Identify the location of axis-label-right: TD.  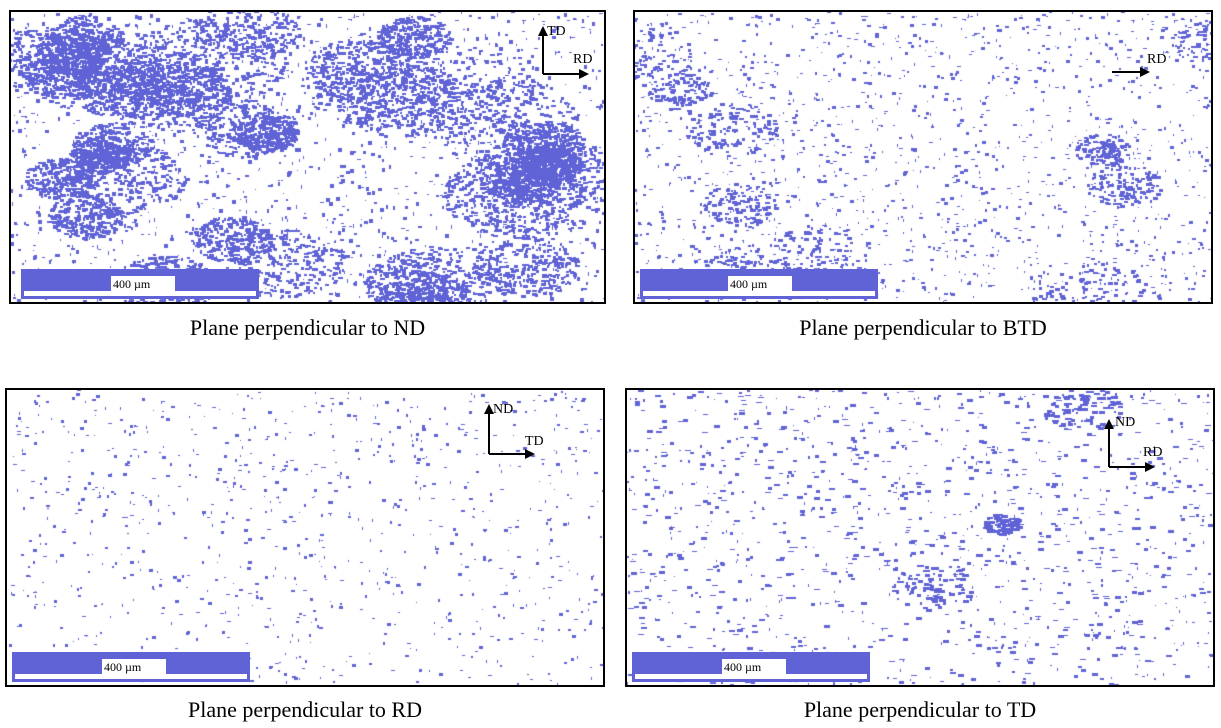
(534, 441).